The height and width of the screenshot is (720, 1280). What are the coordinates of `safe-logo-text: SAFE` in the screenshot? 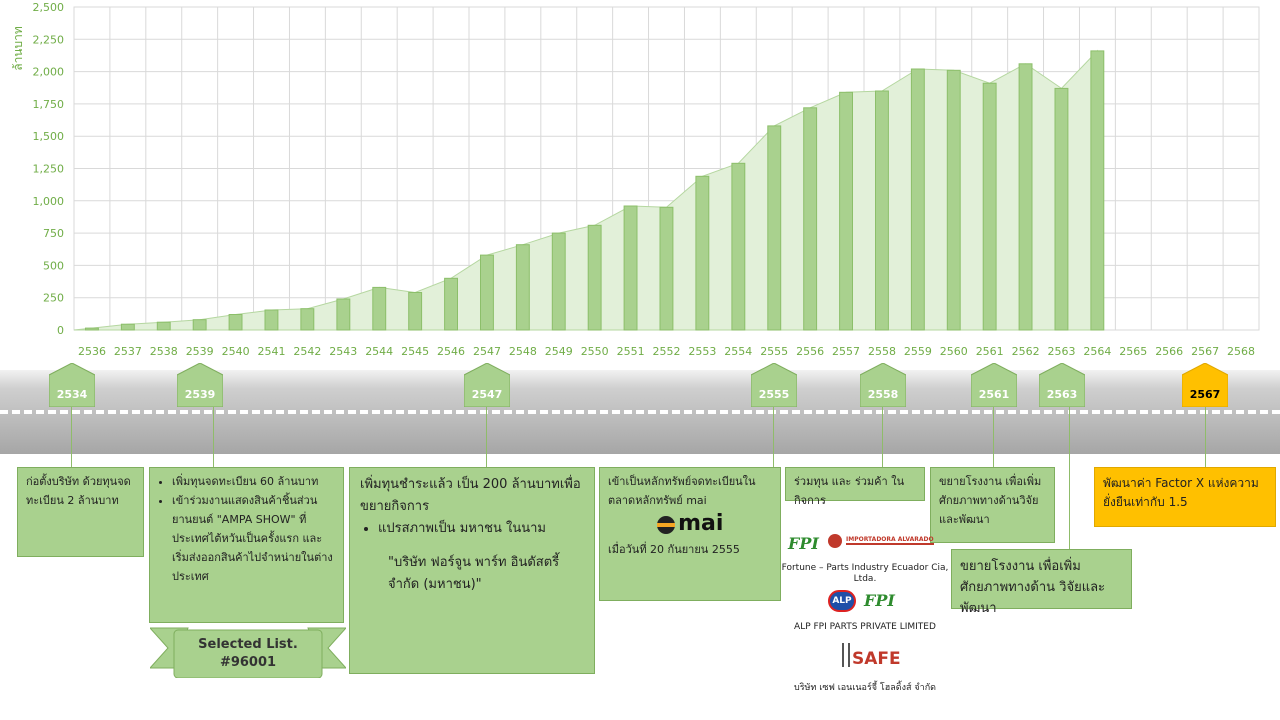 It's located at (876, 659).